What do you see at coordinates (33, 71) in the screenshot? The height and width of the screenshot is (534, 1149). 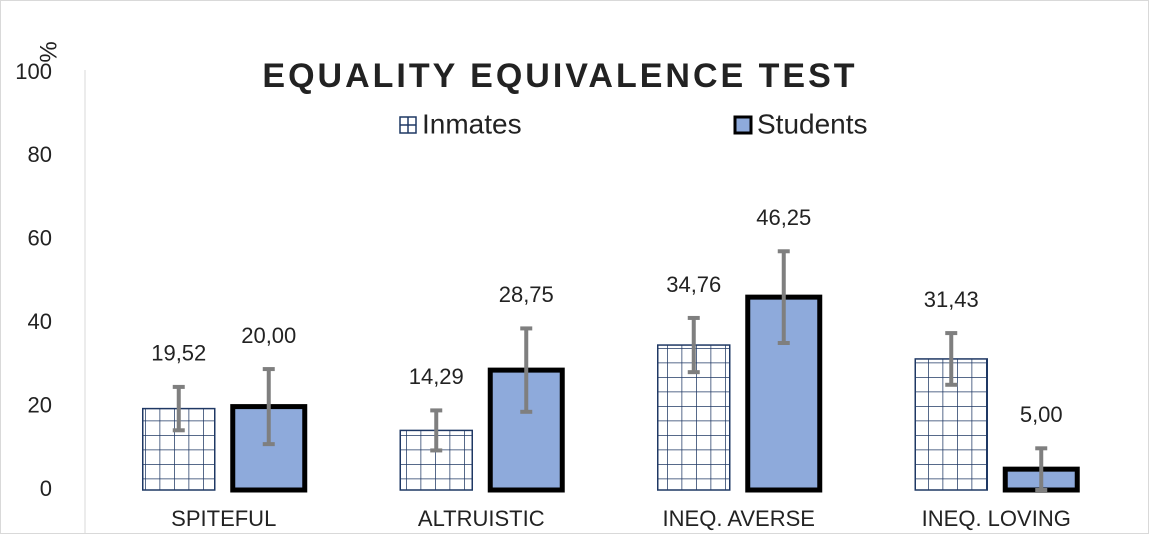 I see `y-tick-label: 100` at bounding box center [33, 71].